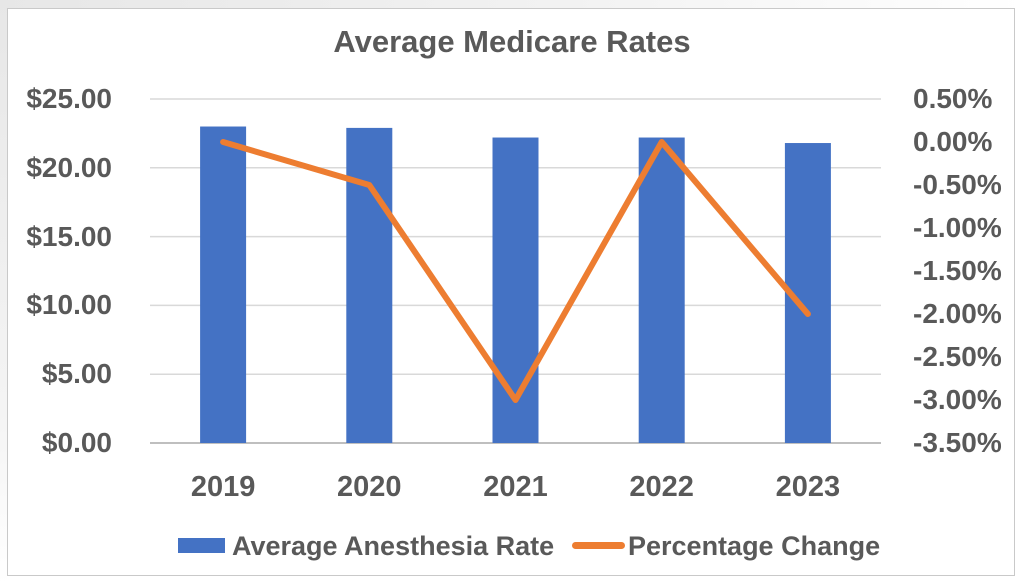 The height and width of the screenshot is (585, 1024). What do you see at coordinates (957, 270) in the screenshot?
I see `y-right-tick: -1.50%` at bounding box center [957, 270].